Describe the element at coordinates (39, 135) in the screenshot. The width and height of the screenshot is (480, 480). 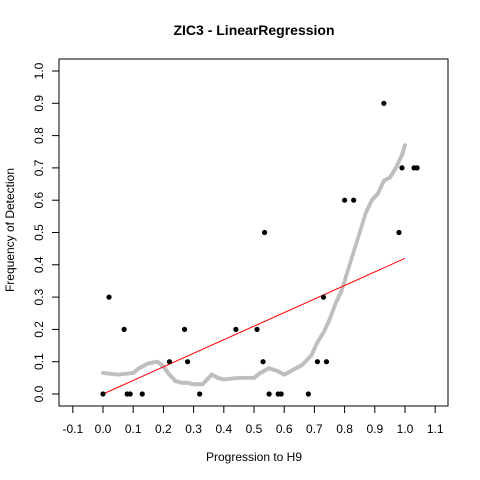
I see `y-tick-label: 0.8` at that location.